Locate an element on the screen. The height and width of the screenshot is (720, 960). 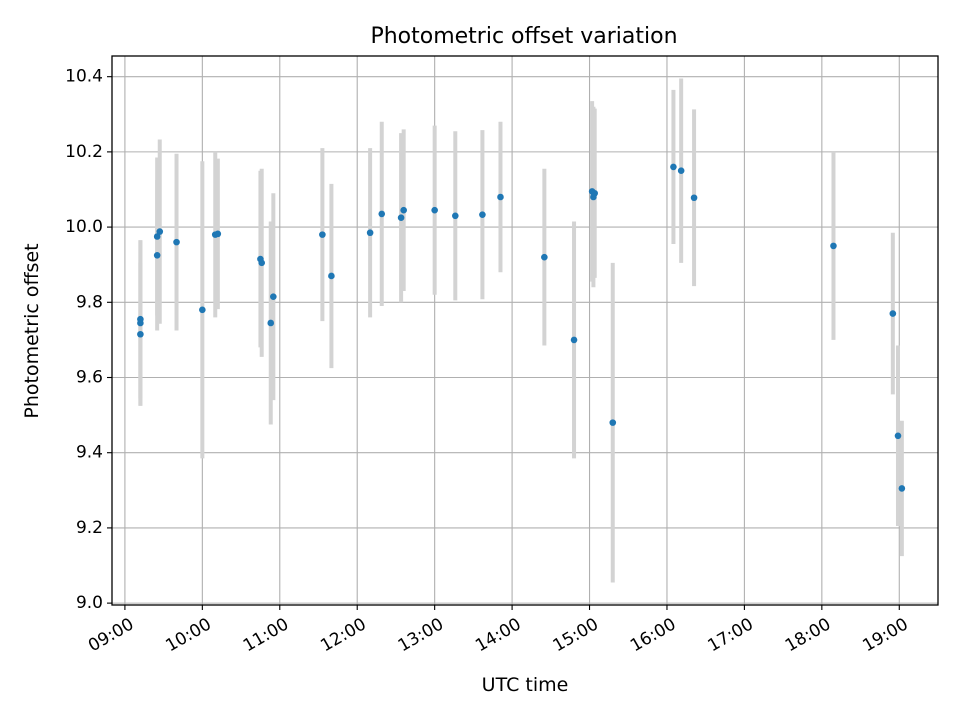
y-axis-label: Photometric offset is located at coordinates (32, 330).